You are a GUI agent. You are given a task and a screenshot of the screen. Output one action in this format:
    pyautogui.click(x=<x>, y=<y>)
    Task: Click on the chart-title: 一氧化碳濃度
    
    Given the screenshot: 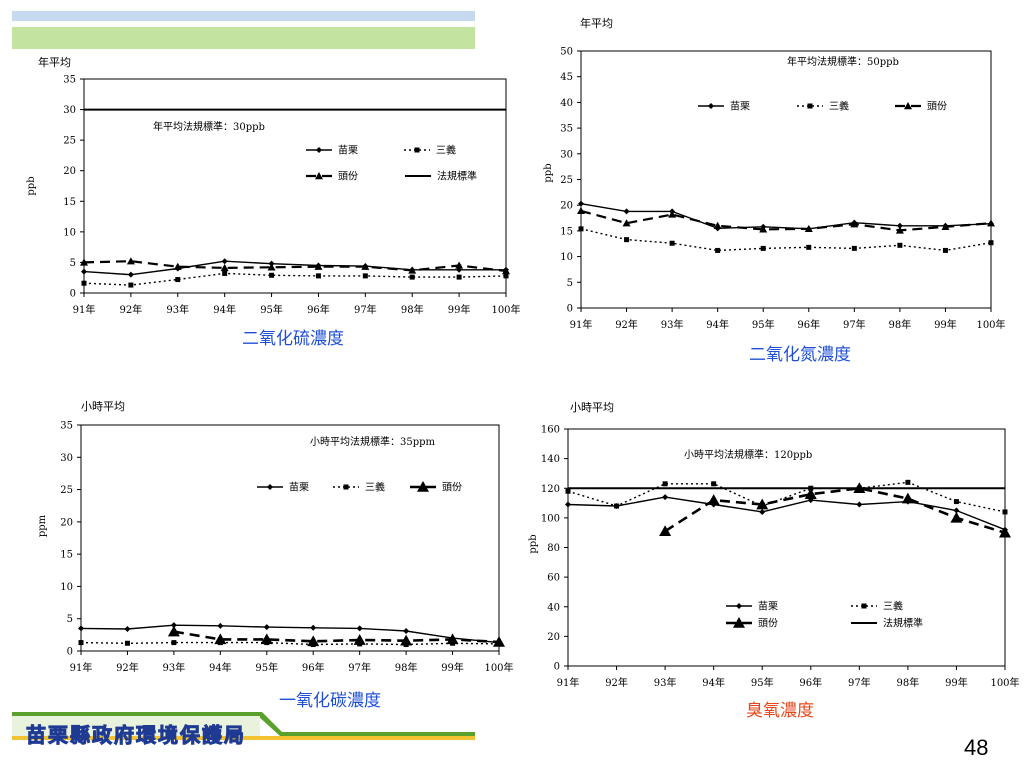 What is the action you would take?
    pyautogui.click(x=330, y=701)
    